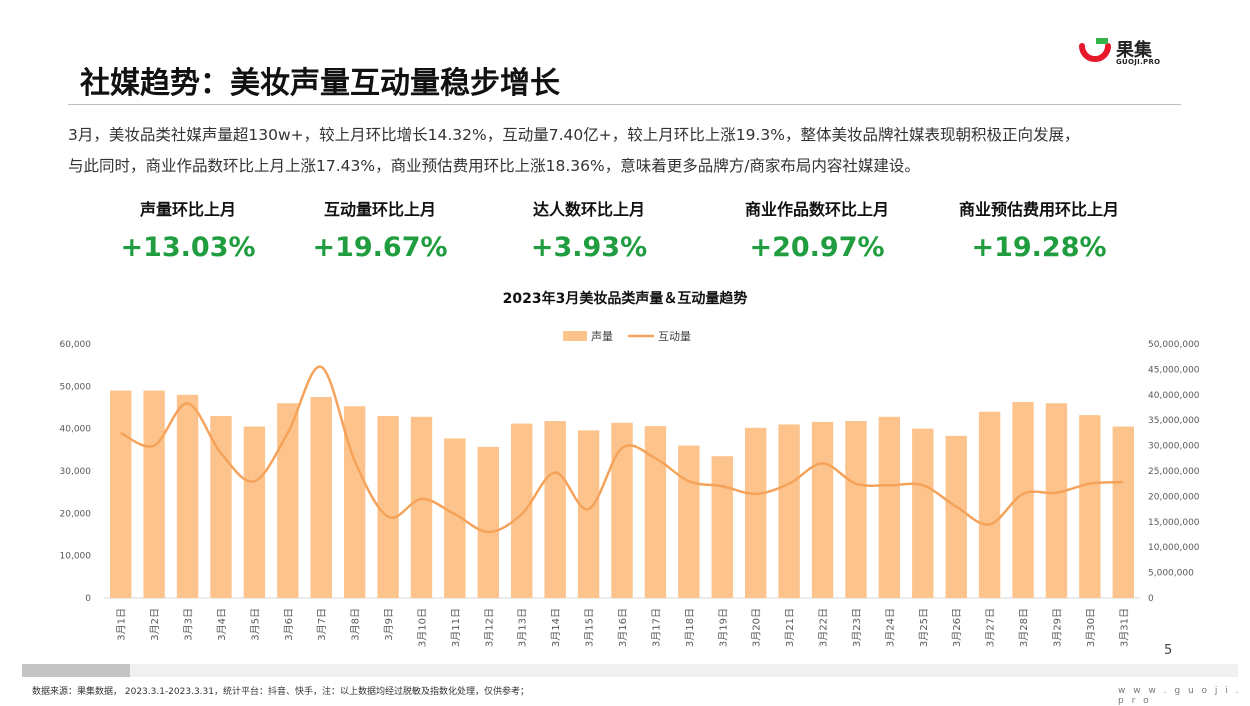  I want to click on x-axis-tick-label: 3月29日, so click(1057, 627).